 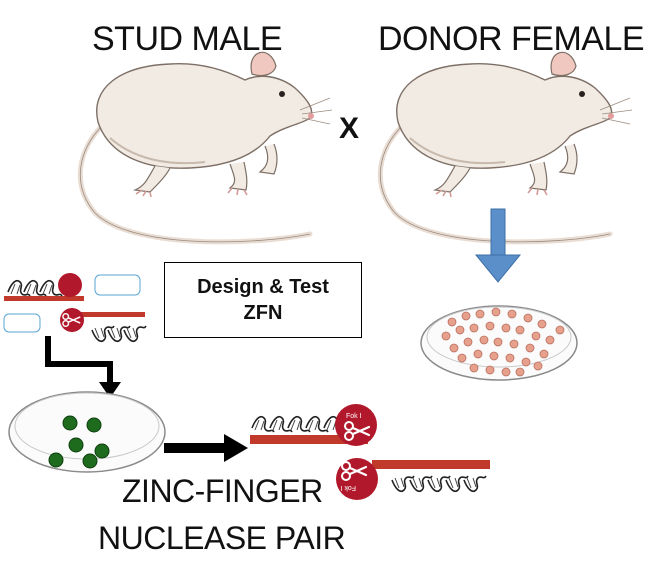 What do you see at coordinates (222, 491) in the screenshot?
I see `zinc-finger-title: ZINC-FINGER` at bounding box center [222, 491].